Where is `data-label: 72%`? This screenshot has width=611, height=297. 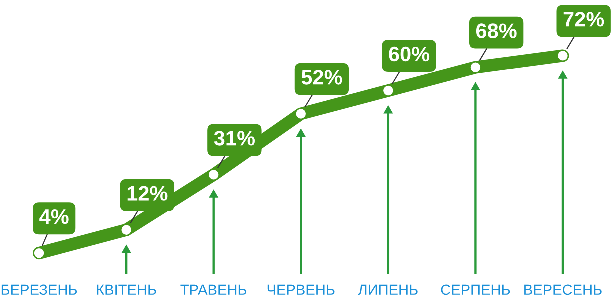
data-label: 72% is located at coordinates (584, 19).